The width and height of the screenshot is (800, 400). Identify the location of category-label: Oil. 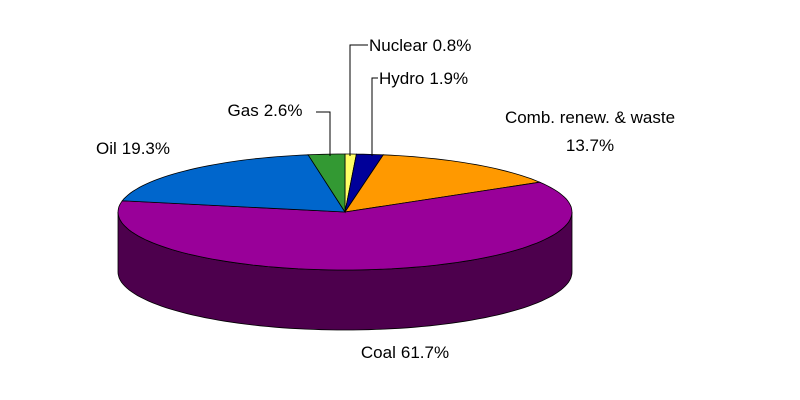
(106, 148).